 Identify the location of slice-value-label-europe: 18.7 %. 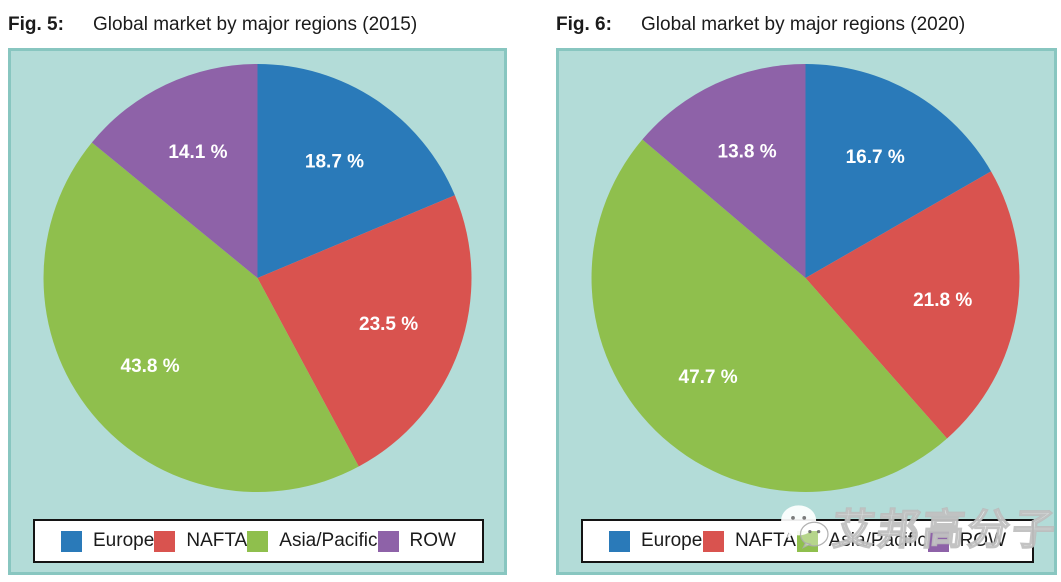
(334, 162).